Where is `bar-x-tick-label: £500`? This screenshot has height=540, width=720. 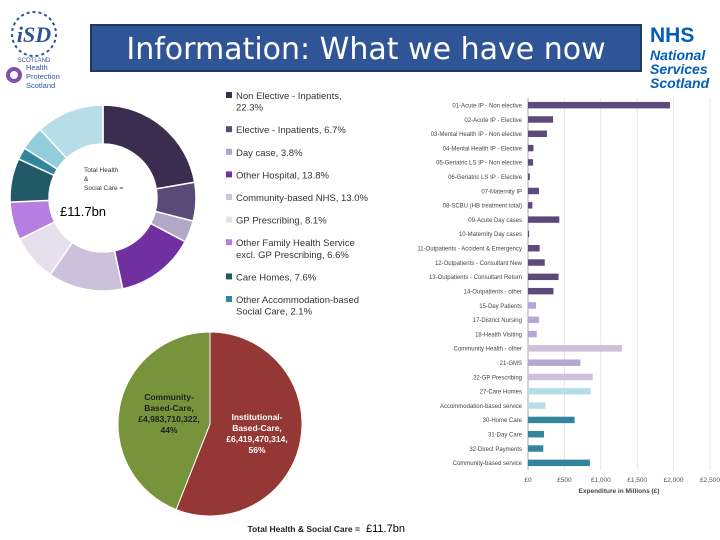
bar-x-tick-label: £500 is located at coordinates (564, 480).